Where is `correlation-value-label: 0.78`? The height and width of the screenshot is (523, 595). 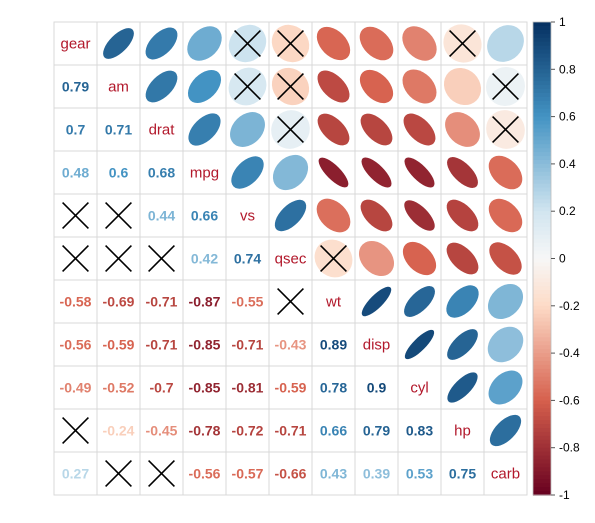 correlation-value-label: 0.78 is located at coordinates (333, 388).